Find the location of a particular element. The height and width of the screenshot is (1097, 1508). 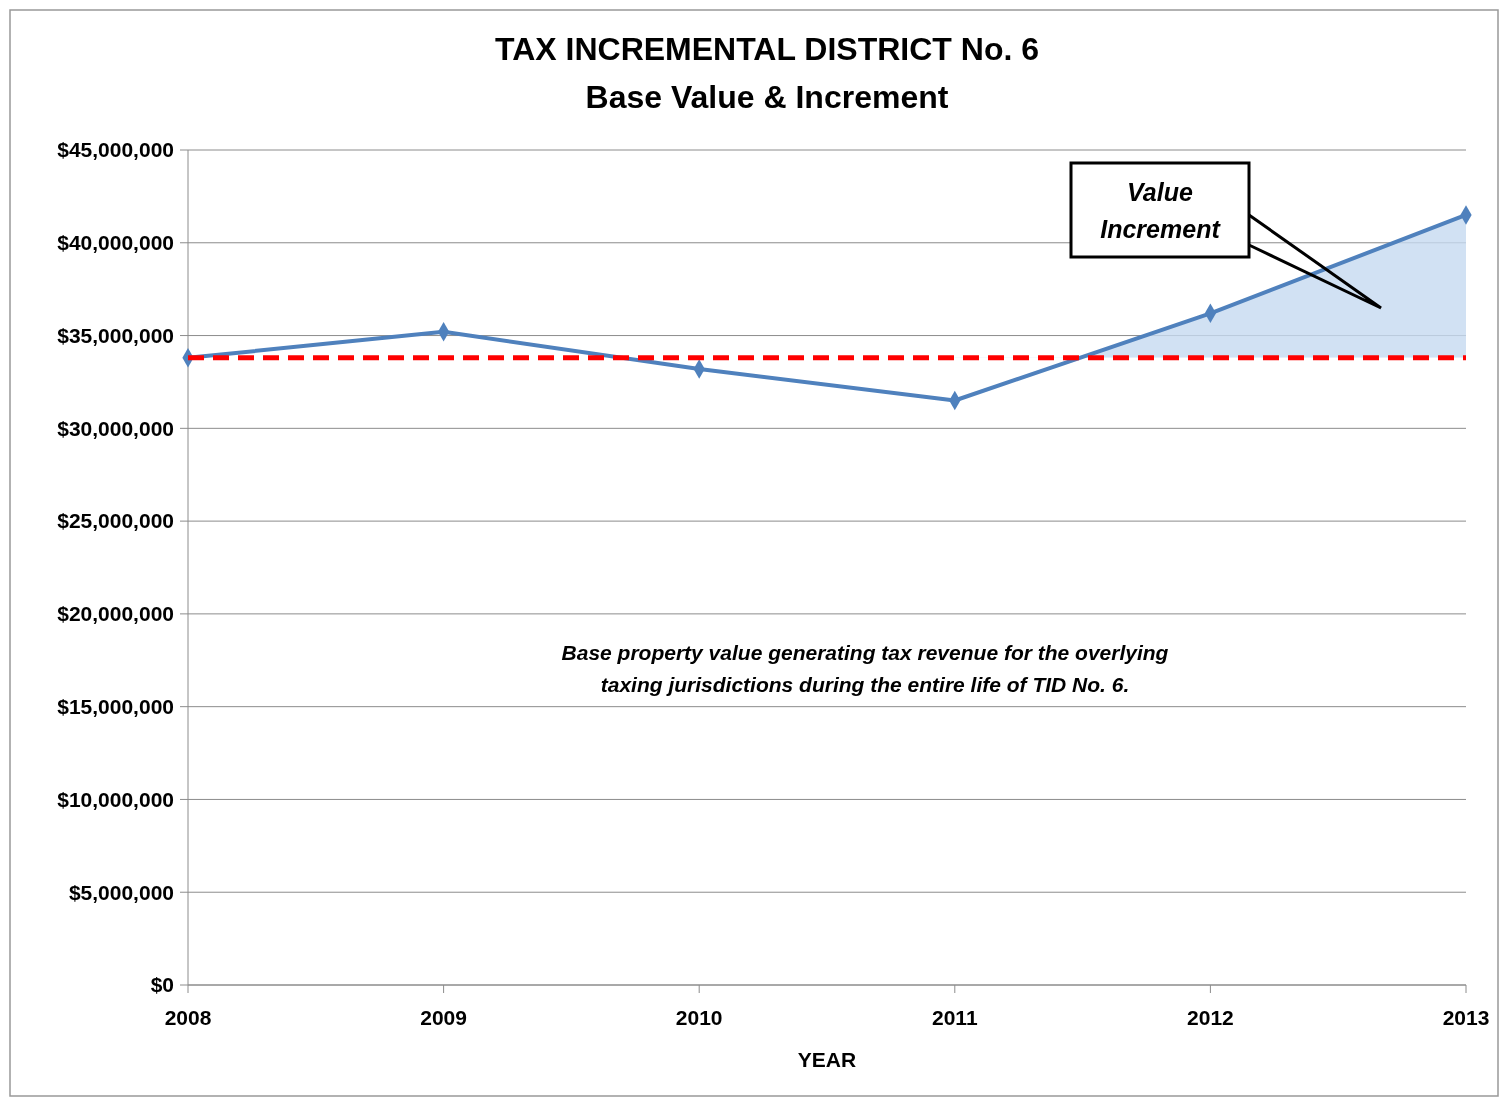

y-tick-label: $0 is located at coordinates (162, 985).